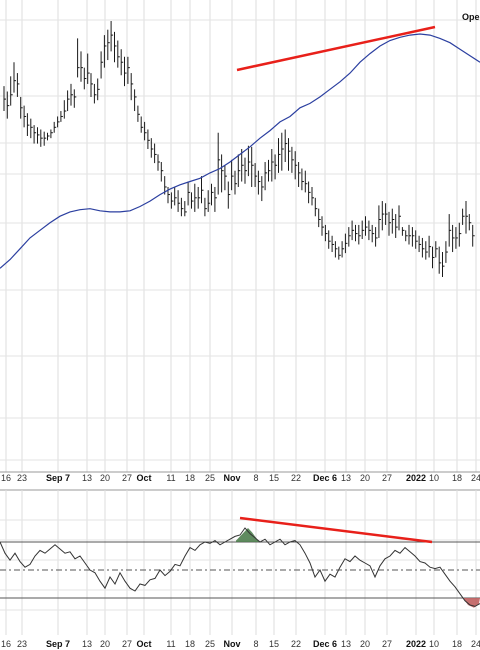 The height and width of the screenshot is (650, 480). What do you see at coordinates (231, 644) in the screenshot?
I see `oscillator-tick-label: Nov` at bounding box center [231, 644].